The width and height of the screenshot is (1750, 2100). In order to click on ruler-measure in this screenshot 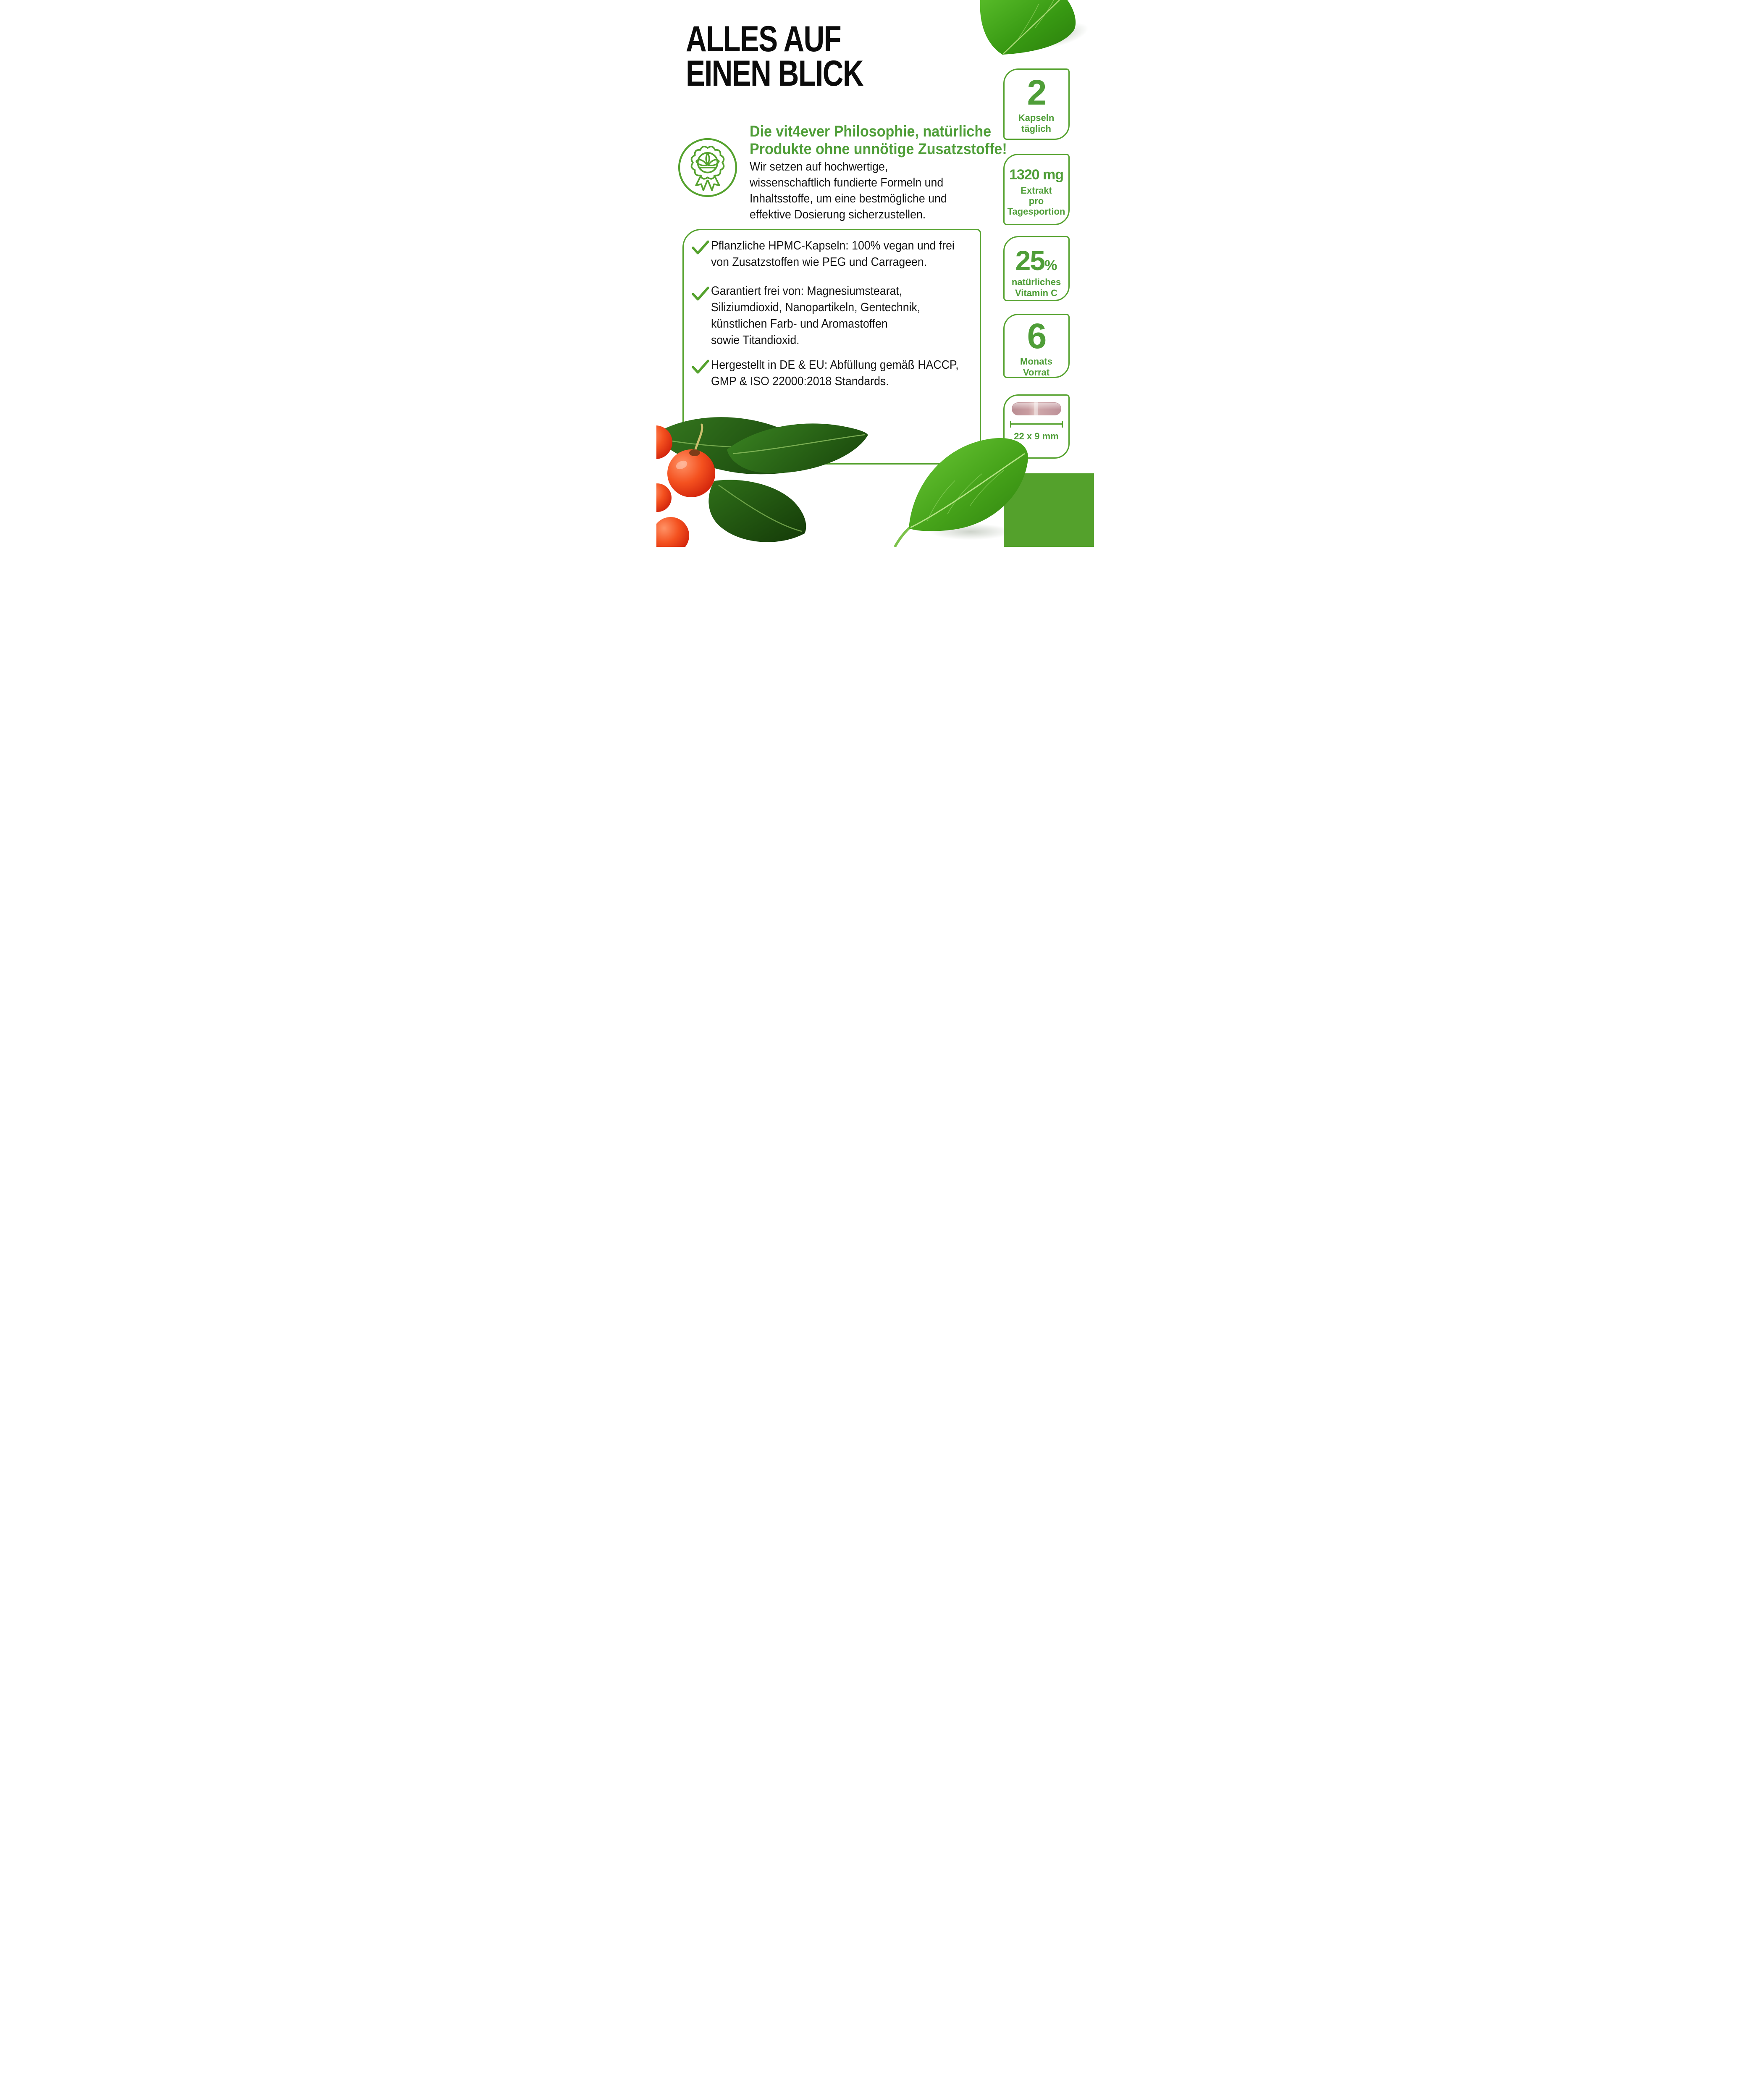, I will do `click(1036, 424)`.